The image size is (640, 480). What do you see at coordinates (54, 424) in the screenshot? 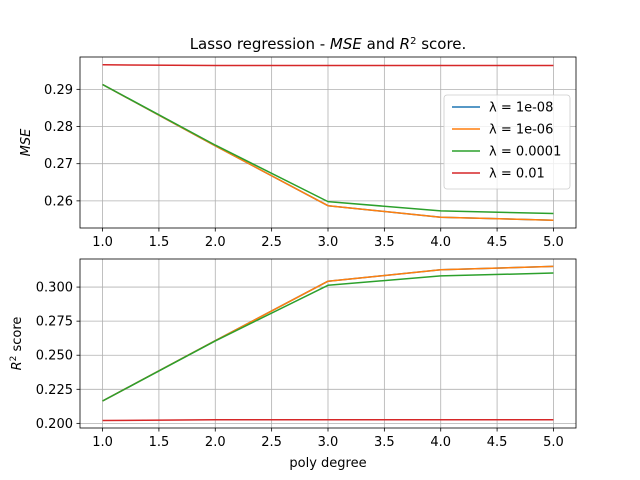
I see `y-tick-label: 0.200` at bounding box center [54, 424].